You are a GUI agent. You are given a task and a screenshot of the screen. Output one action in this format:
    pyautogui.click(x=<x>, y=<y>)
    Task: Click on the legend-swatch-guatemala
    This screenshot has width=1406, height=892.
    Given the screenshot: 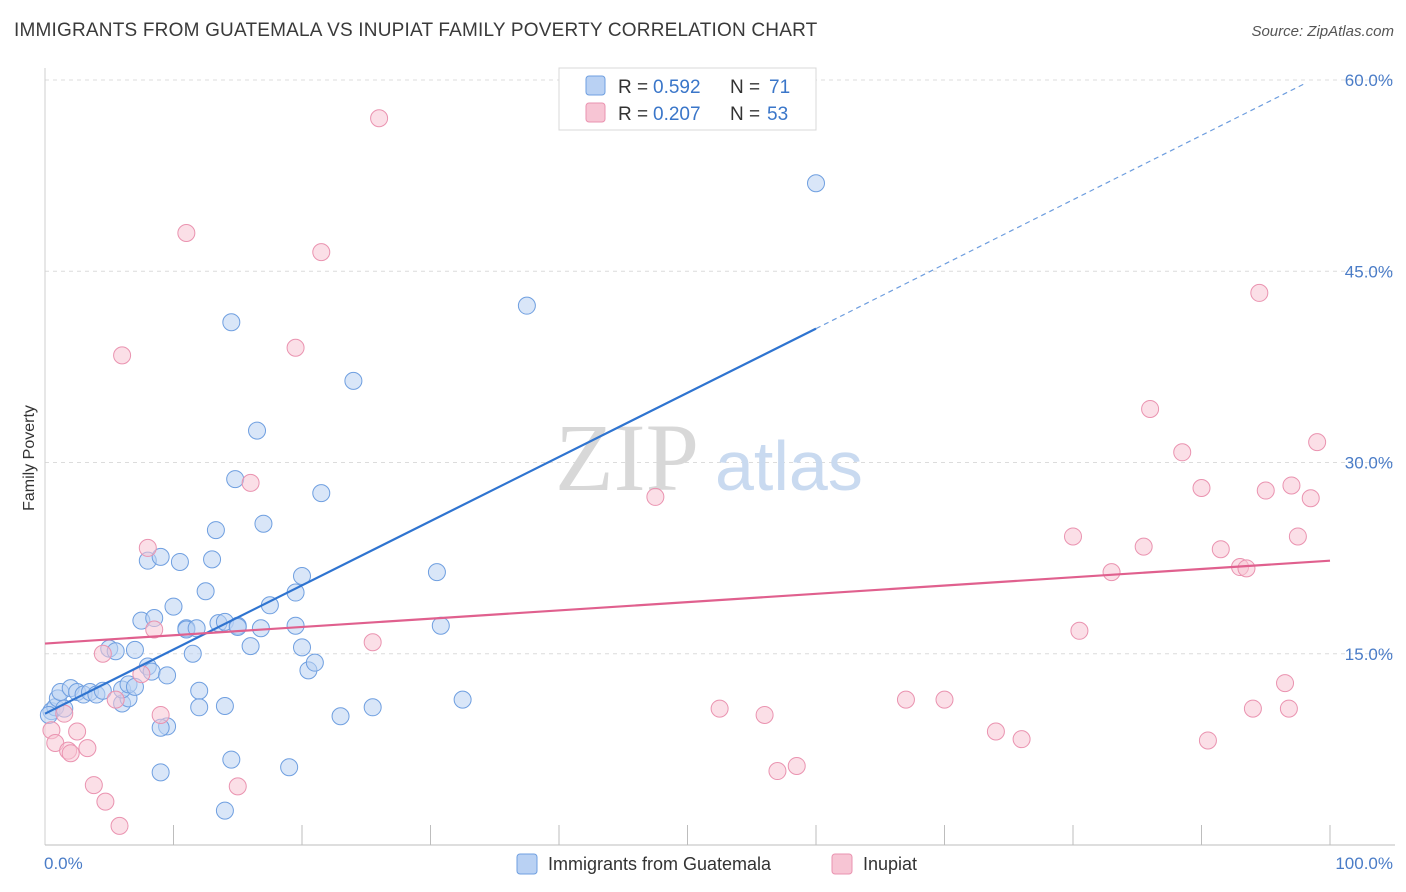 What is the action you would take?
    pyautogui.click(x=595, y=85)
    